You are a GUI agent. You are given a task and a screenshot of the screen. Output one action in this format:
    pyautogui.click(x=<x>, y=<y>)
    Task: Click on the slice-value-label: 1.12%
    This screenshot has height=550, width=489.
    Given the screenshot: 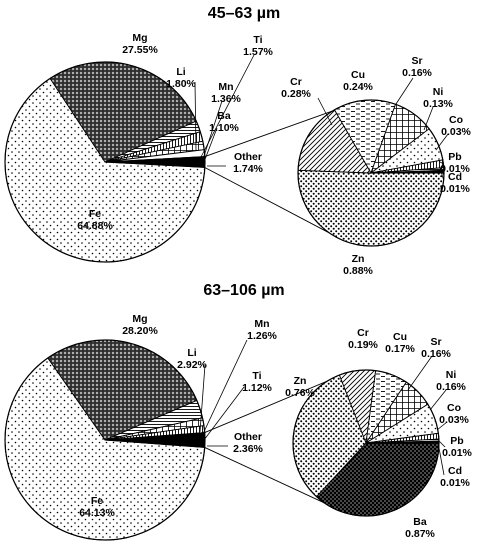 What is the action you would take?
    pyautogui.click(x=257, y=388)
    